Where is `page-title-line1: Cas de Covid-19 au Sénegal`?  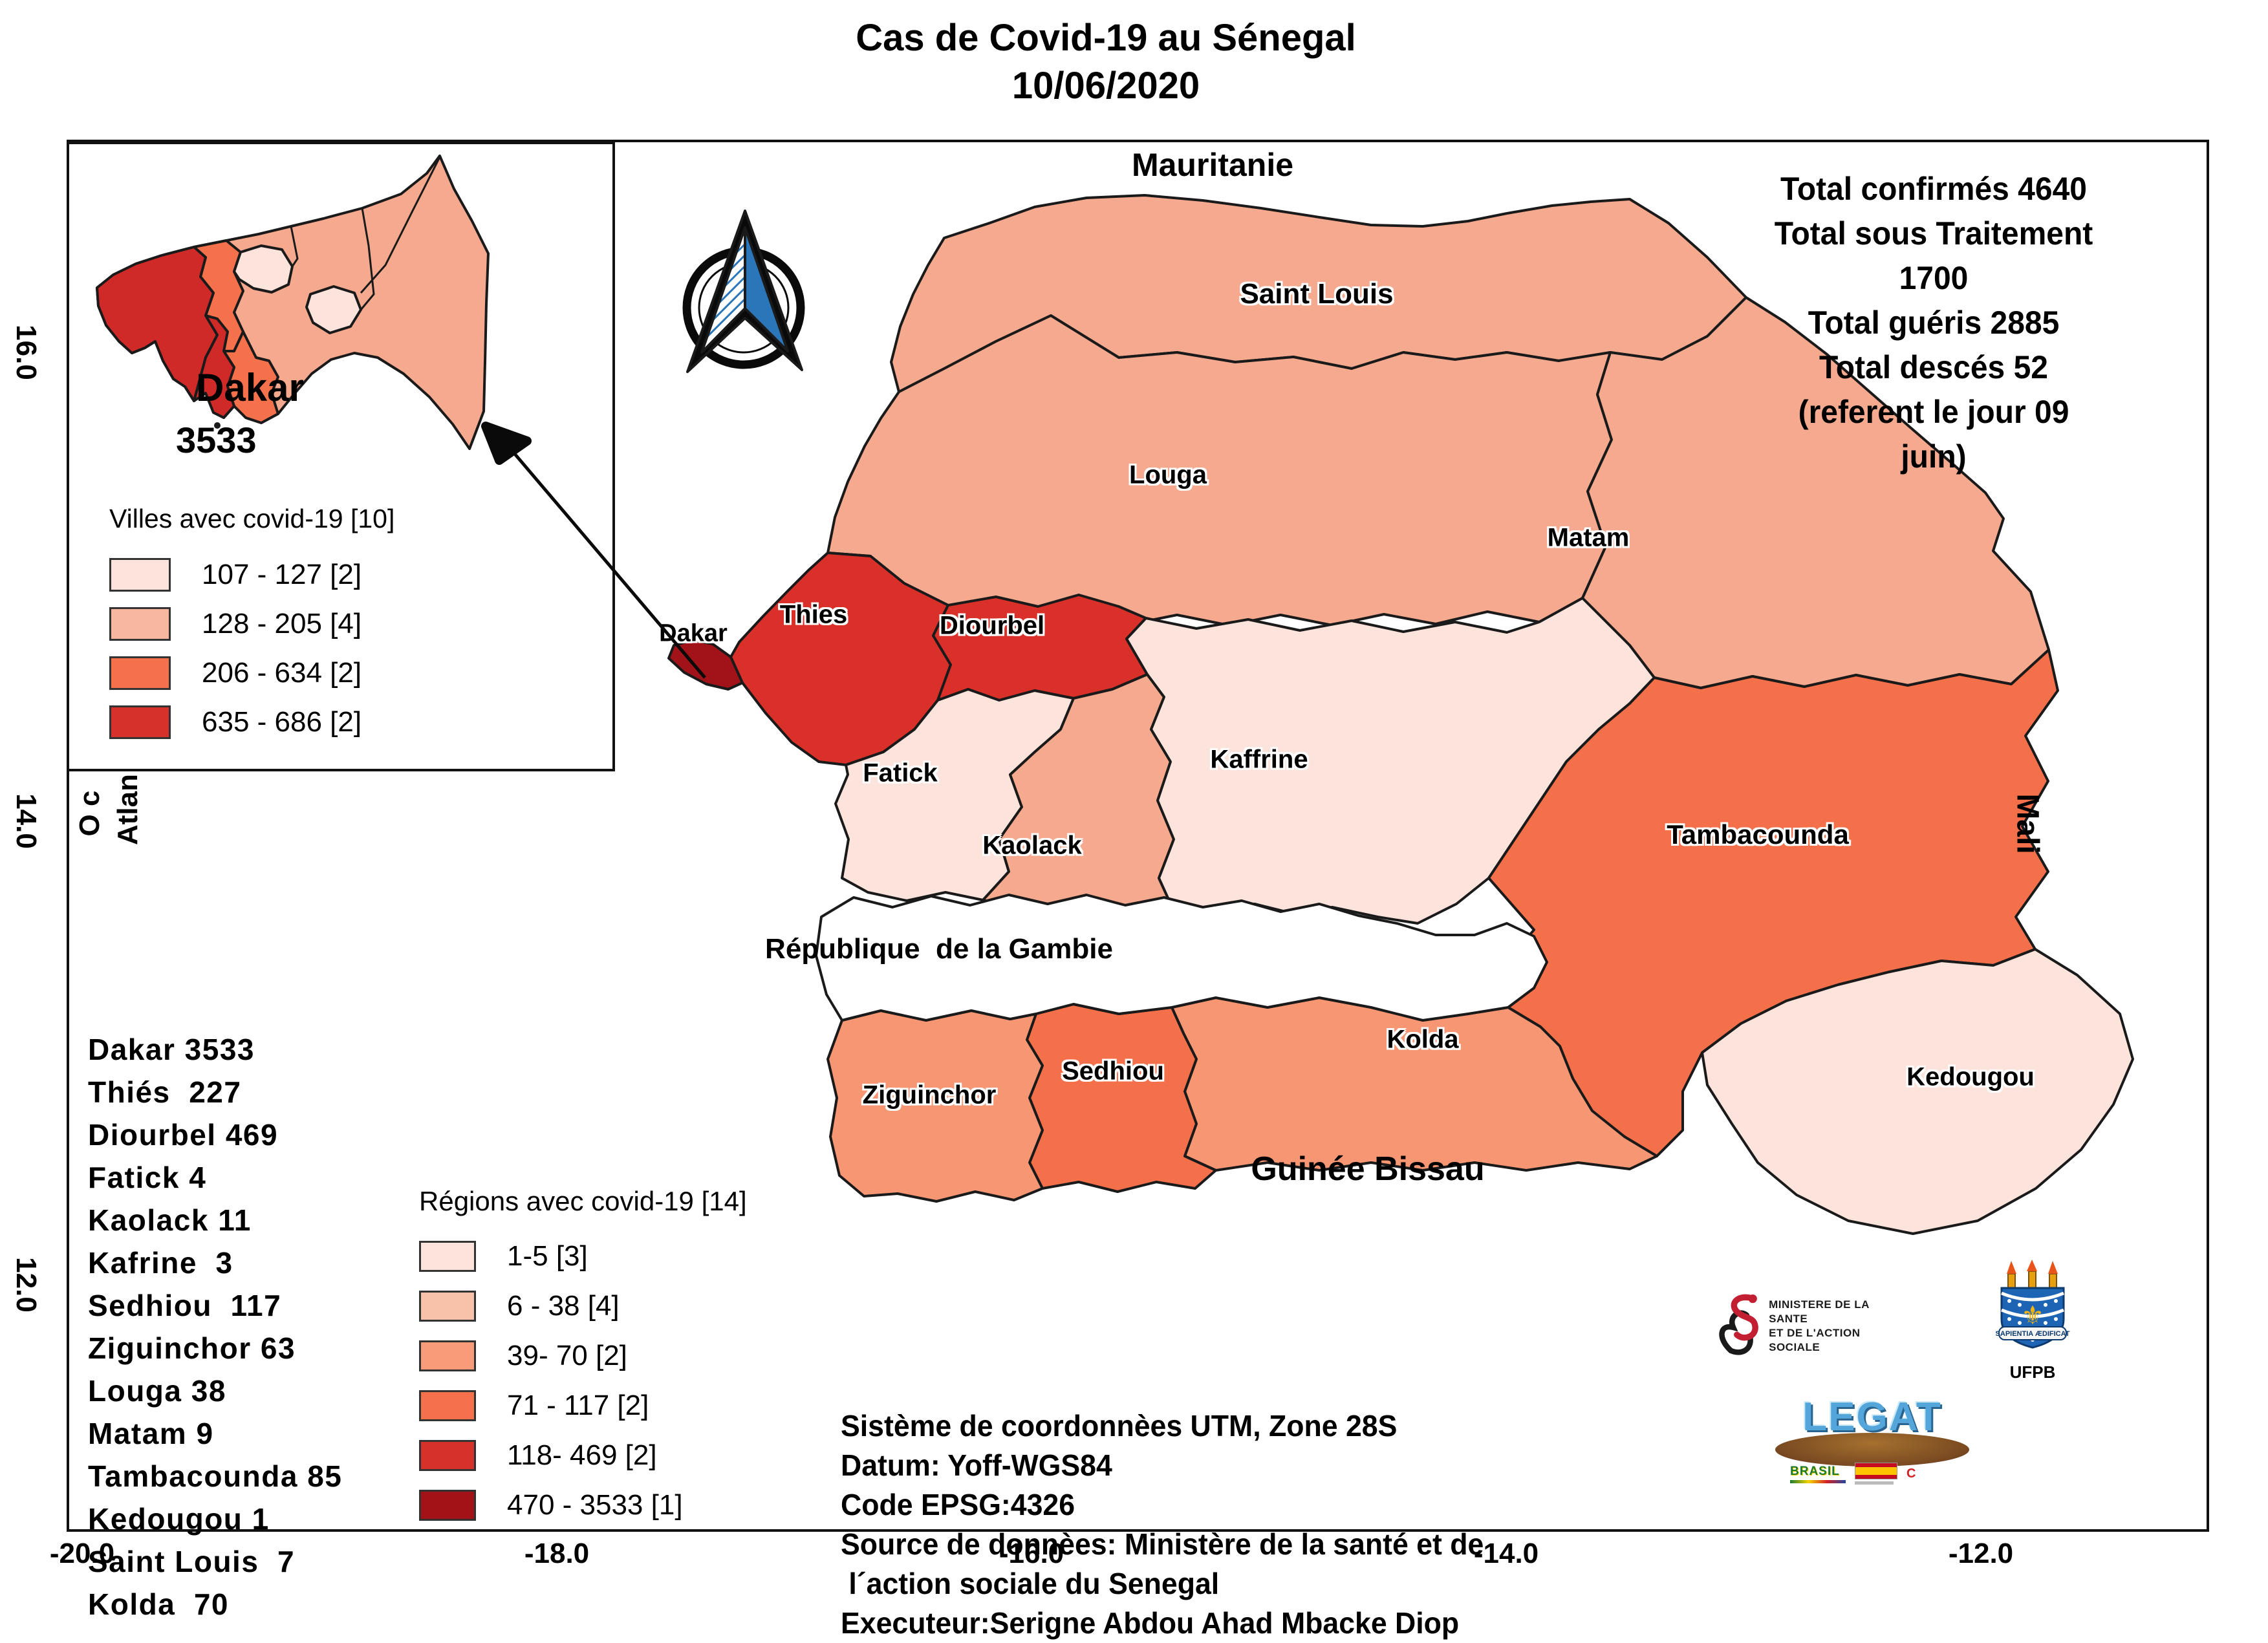 page-title-line1: Cas de Covid-19 au Sénegal is located at coordinates (1106, 38).